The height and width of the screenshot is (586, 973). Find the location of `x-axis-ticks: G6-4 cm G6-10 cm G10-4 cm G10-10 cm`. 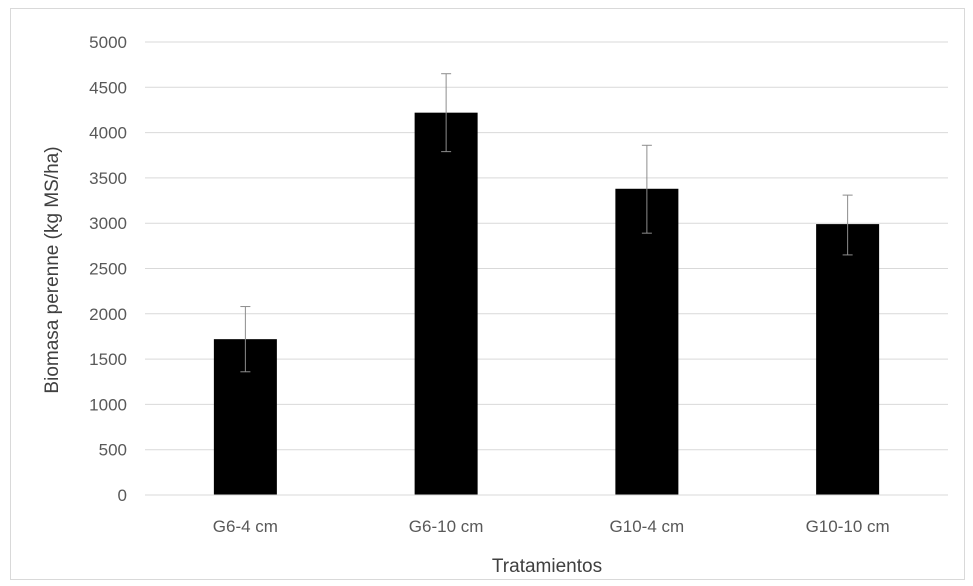

x-axis-ticks: G6-4 cm G6-10 cm G10-4 cm G10-10 cm is located at coordinates (551, 526).